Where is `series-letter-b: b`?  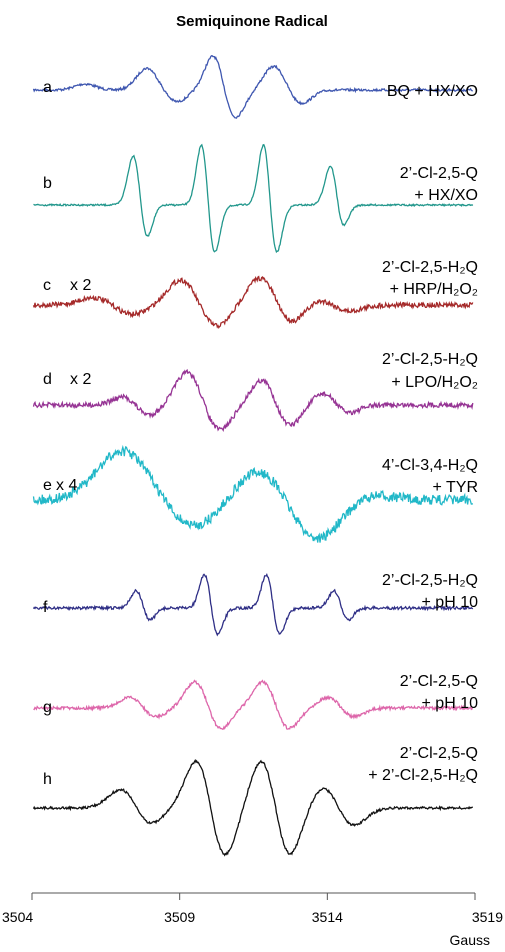 series-letter-b: b is located at coordinates (47, 183).